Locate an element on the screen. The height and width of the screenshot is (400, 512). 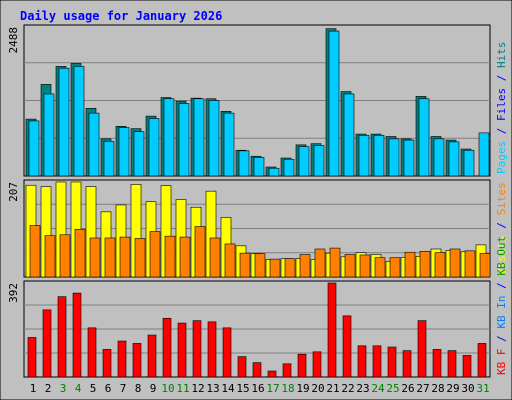
day-label-3: 3 is located at coordinates (63, 388).